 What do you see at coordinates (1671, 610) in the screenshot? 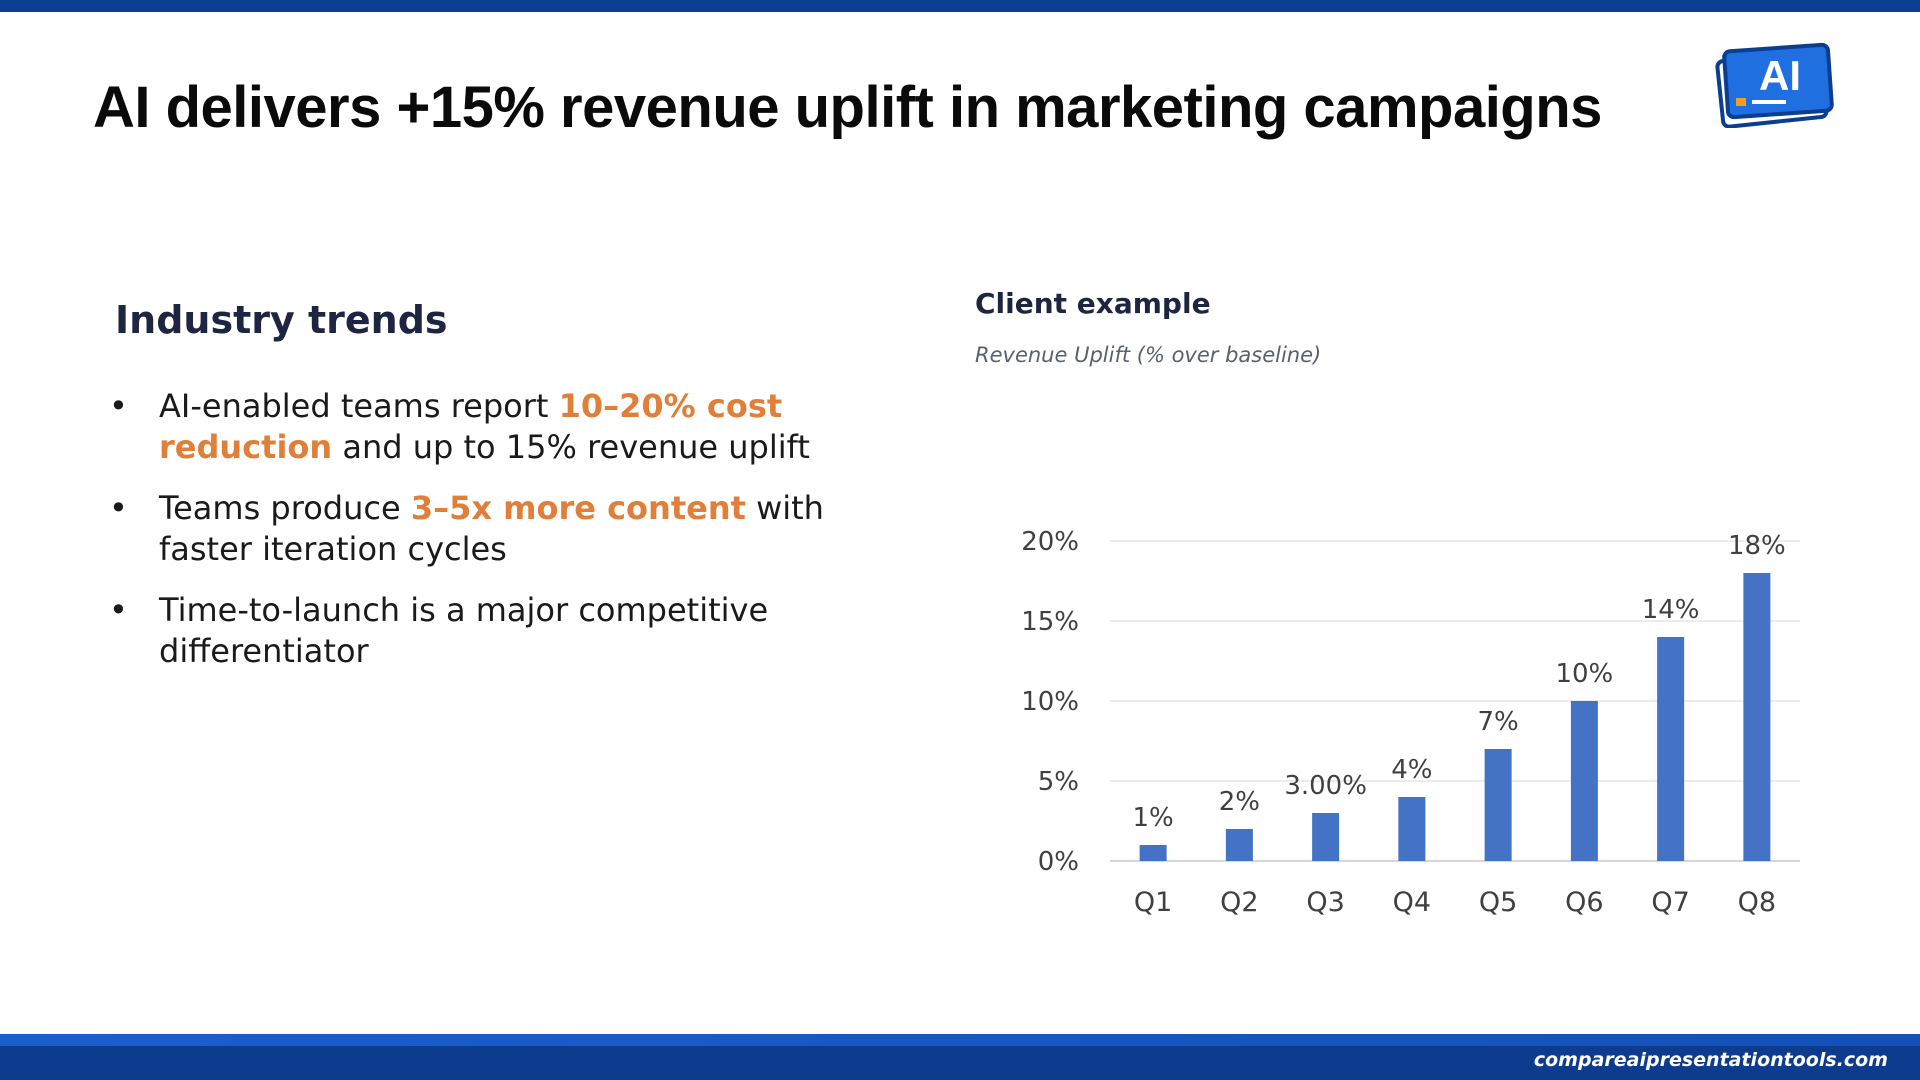
I see `data-label: 14%` at bounding box center [1671, 610].